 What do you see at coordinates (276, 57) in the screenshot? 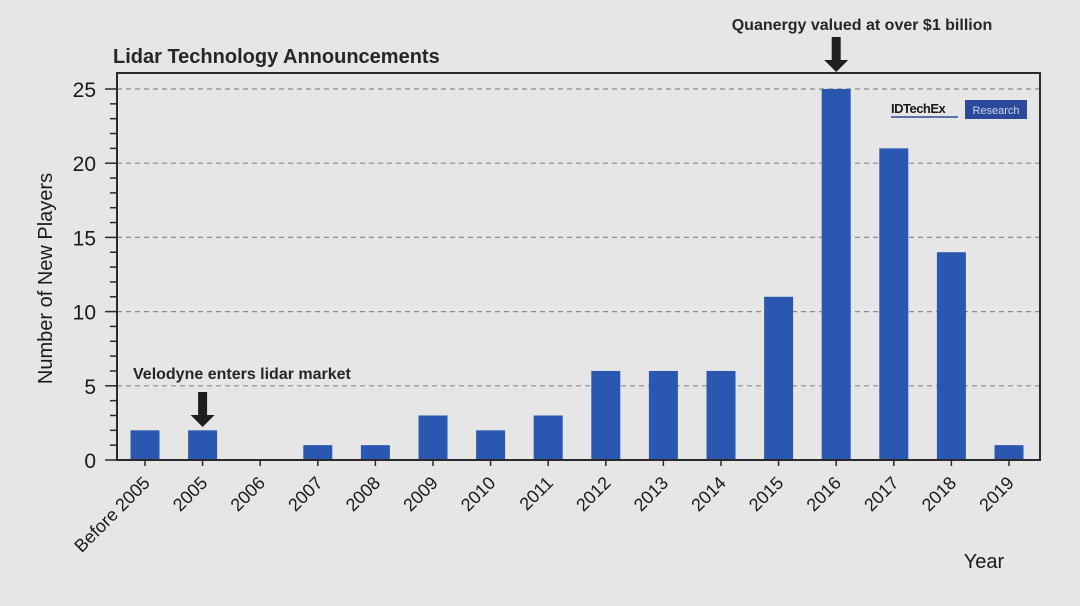
I see `chart-title: Lidar Technology Announcements` at bounding box center [276, 57].